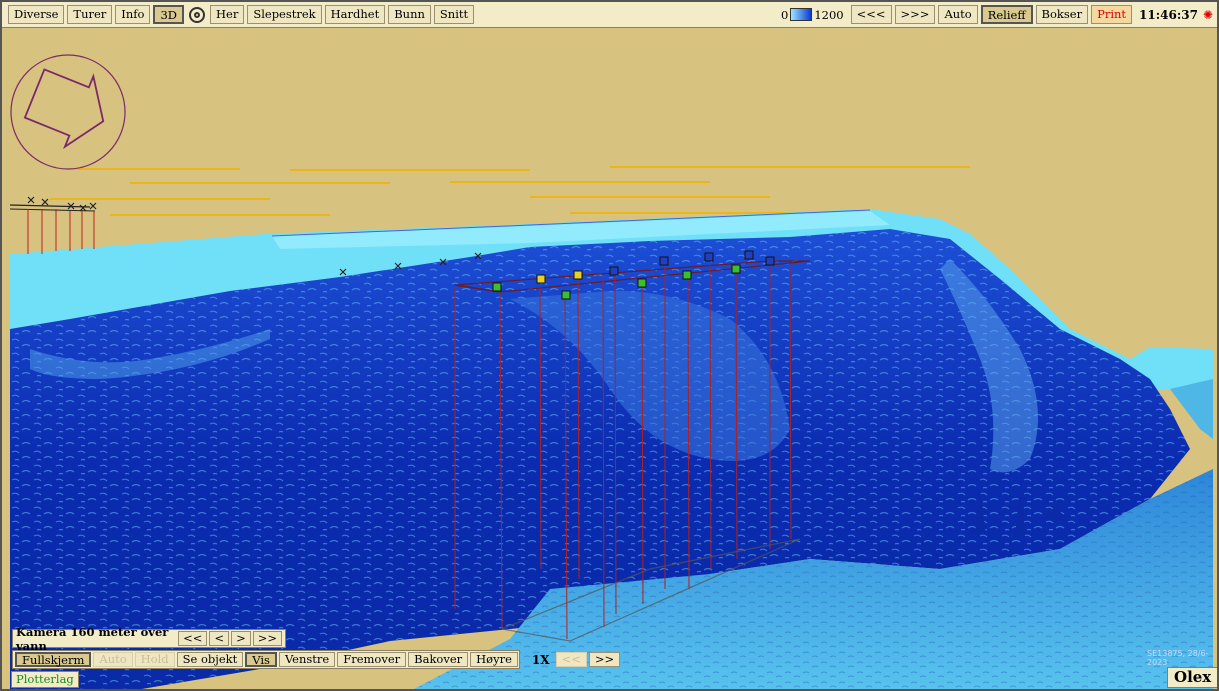 This screenshot has width=1219, height=691. Describe the element at coordinates (372, 659) in the screenshot. I see `forward-button: Fremover` at that location.